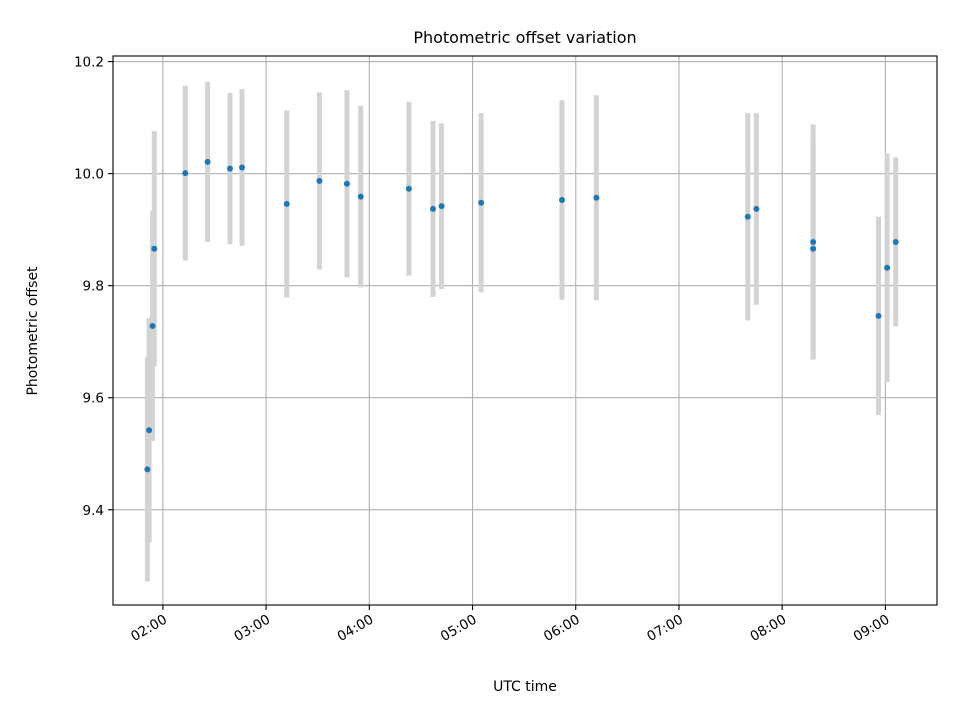 The height and width of the screenshot is (720, 960). I want to click on y-axis-label: Photometric offset, so click(33, 331).